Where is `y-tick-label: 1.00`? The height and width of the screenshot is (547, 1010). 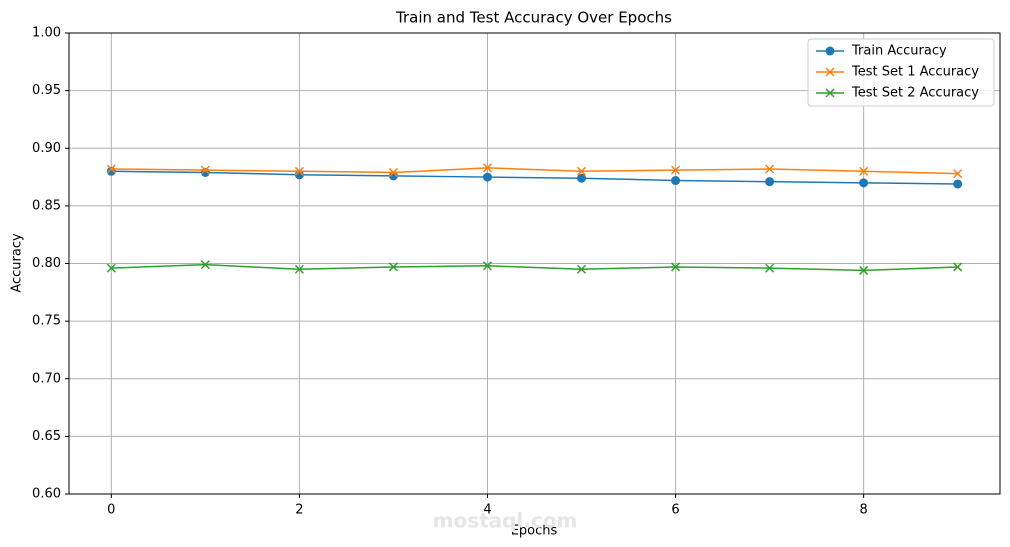
y-tick-label: 1.00 is located at coordinates (46, 33).